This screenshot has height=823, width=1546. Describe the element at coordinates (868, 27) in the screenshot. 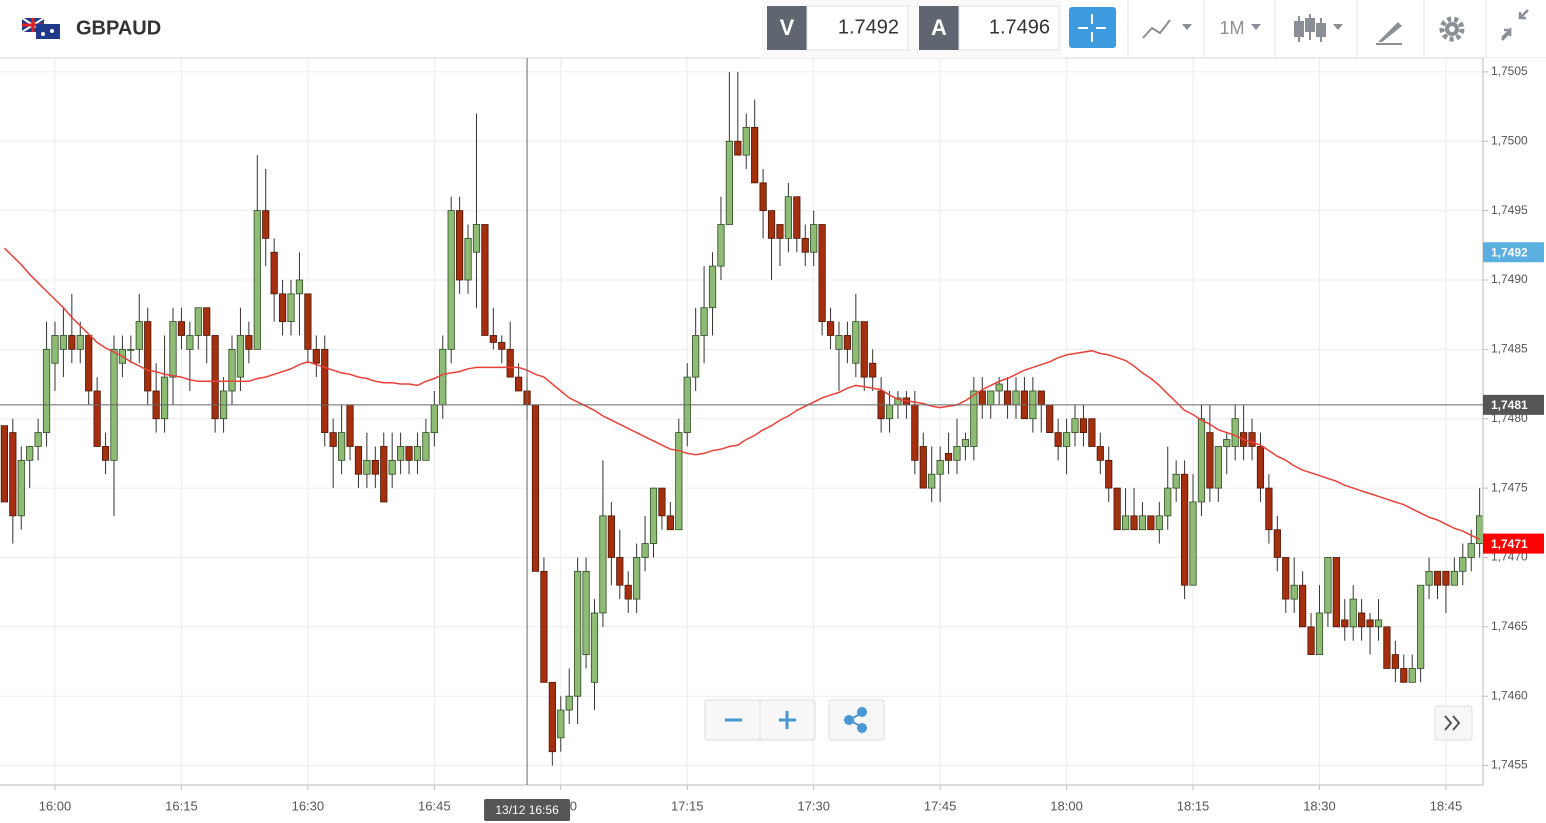

I see `sell-price: 1.7492` at that location.